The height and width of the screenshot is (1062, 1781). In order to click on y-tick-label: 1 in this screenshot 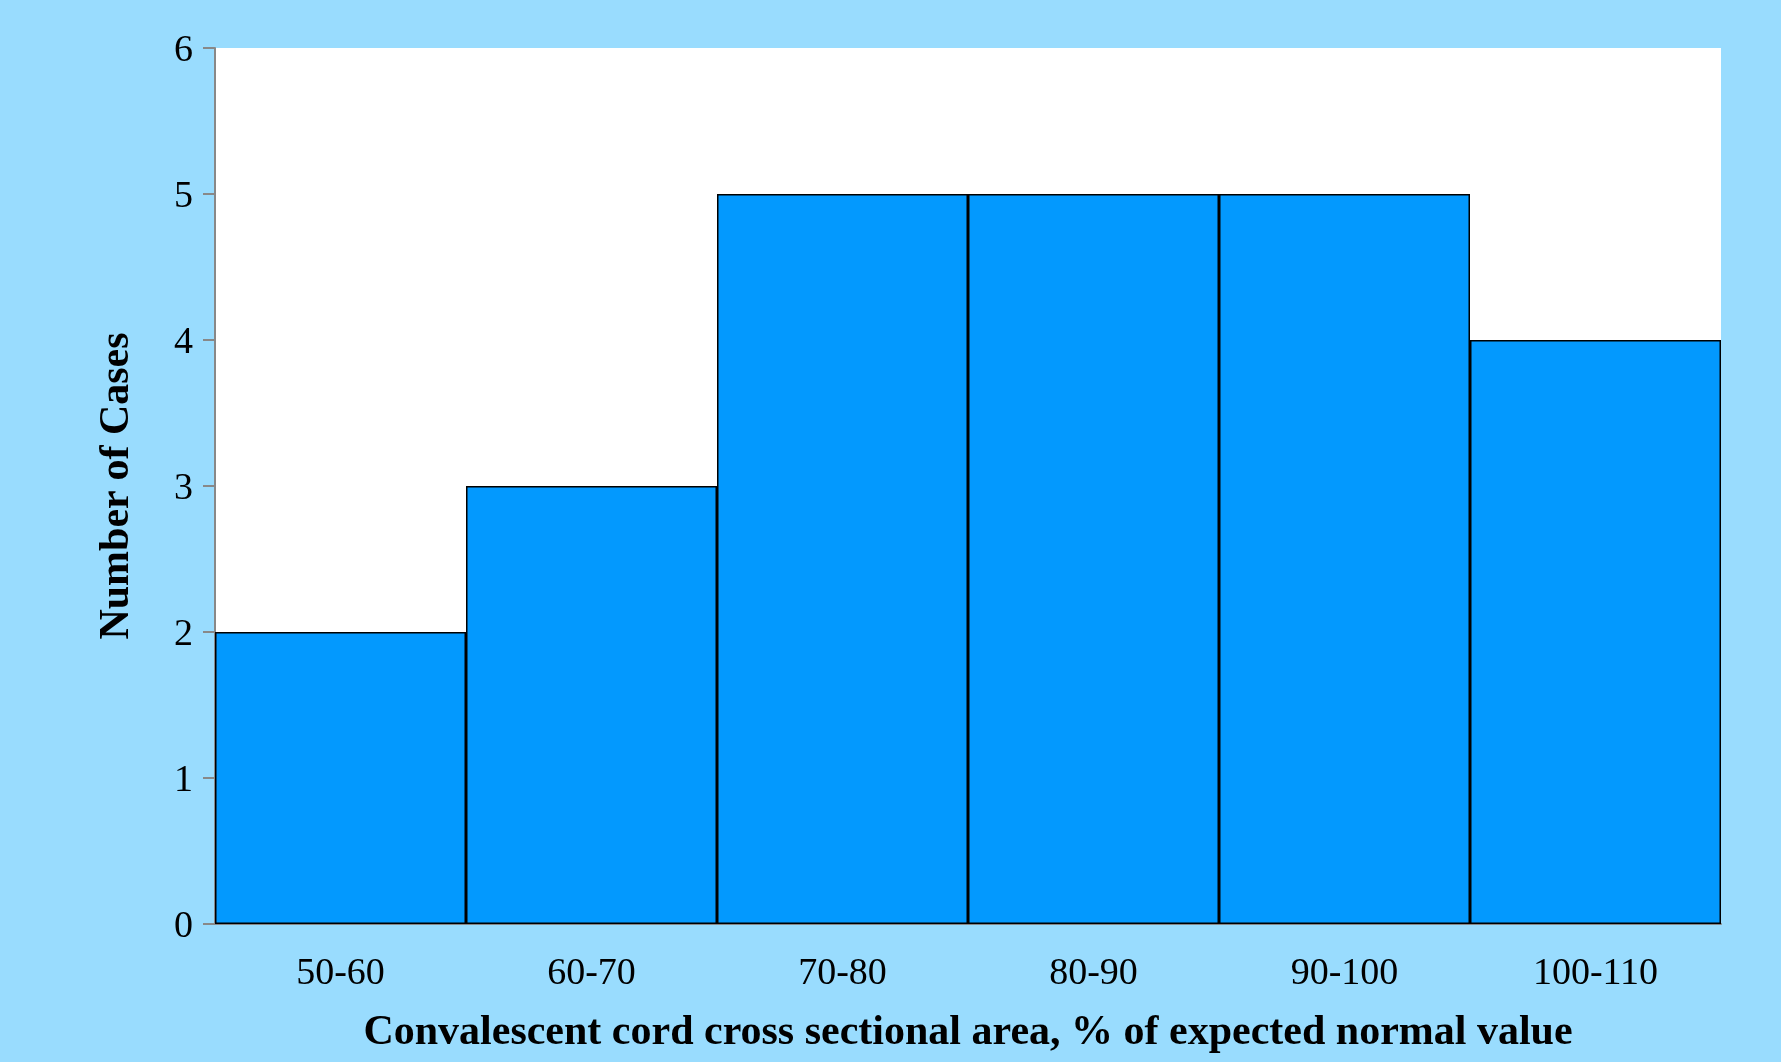, I will do `click(183, 778)`.